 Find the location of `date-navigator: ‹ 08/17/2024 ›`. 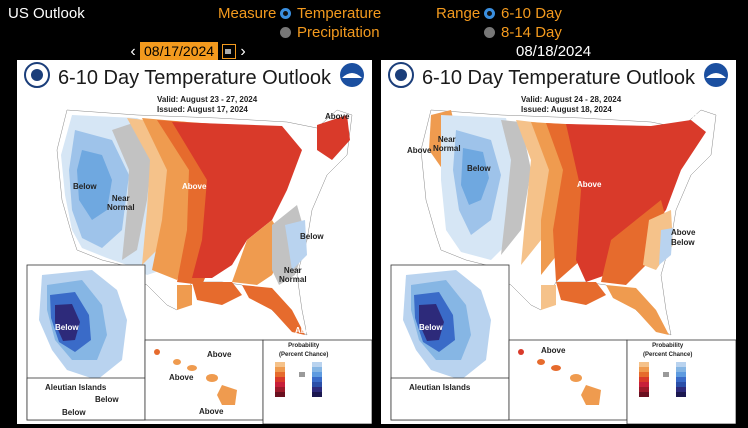

date-navigator: ‹ 08/17/2024 › is located at coordinates (188, 51).